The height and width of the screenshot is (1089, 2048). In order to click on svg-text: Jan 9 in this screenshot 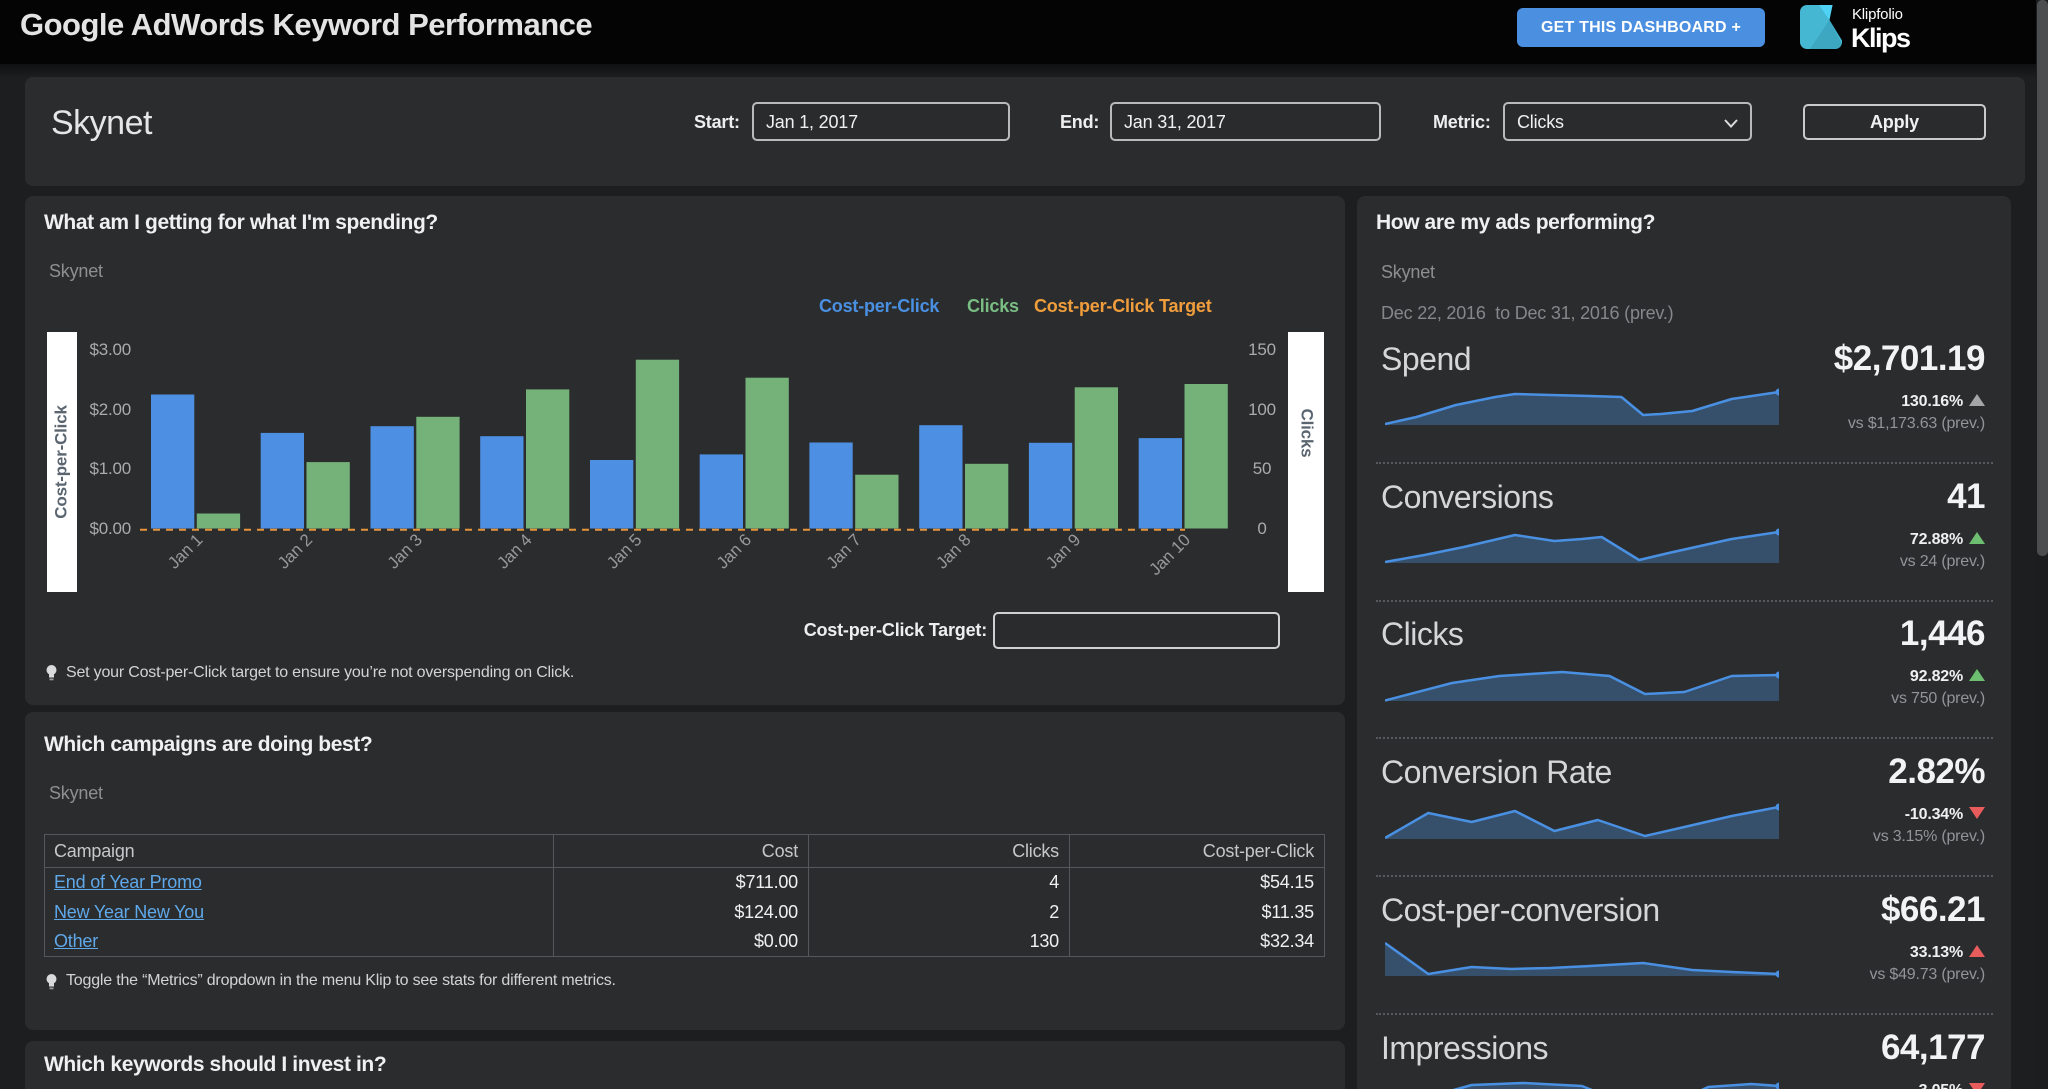, I will do `click(1063, 551)`.